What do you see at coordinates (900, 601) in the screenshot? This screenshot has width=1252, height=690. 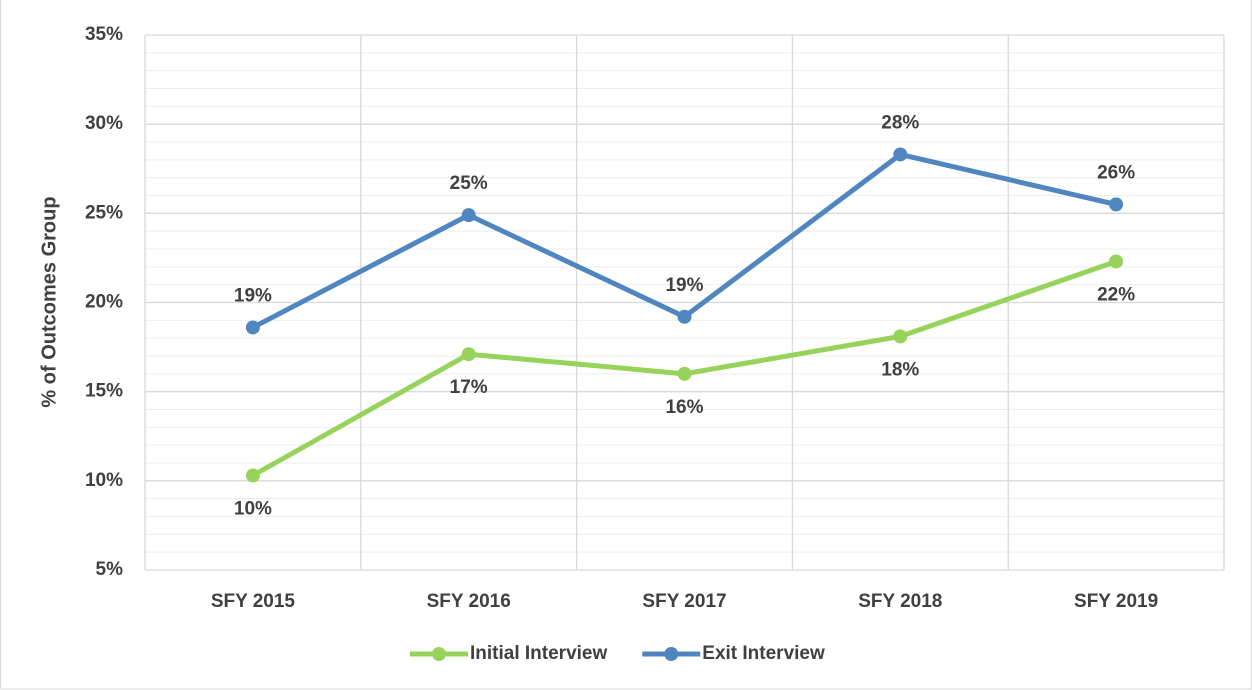 I see `x-tick-label: SFY 2018` at bounding box center [900, 601].